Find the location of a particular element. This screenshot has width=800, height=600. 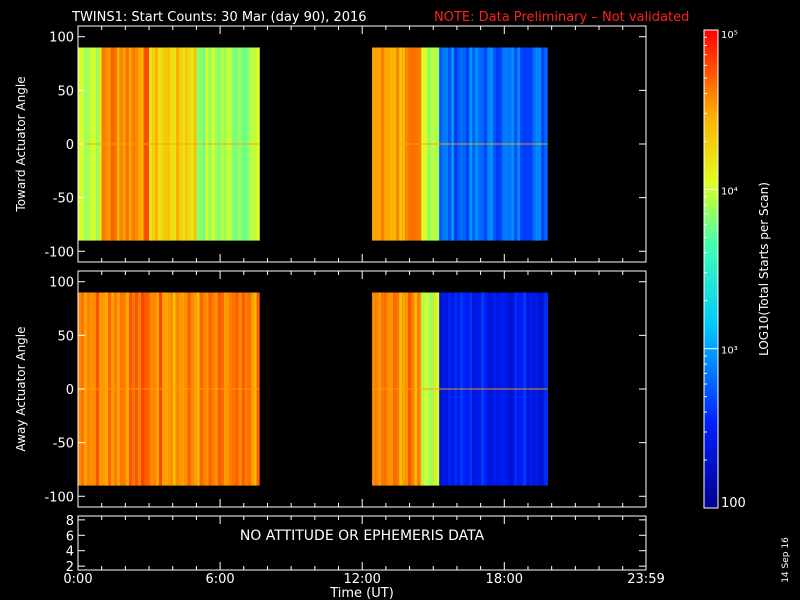

x-tick-label: 12:00 is located at coordinates (361, 579).